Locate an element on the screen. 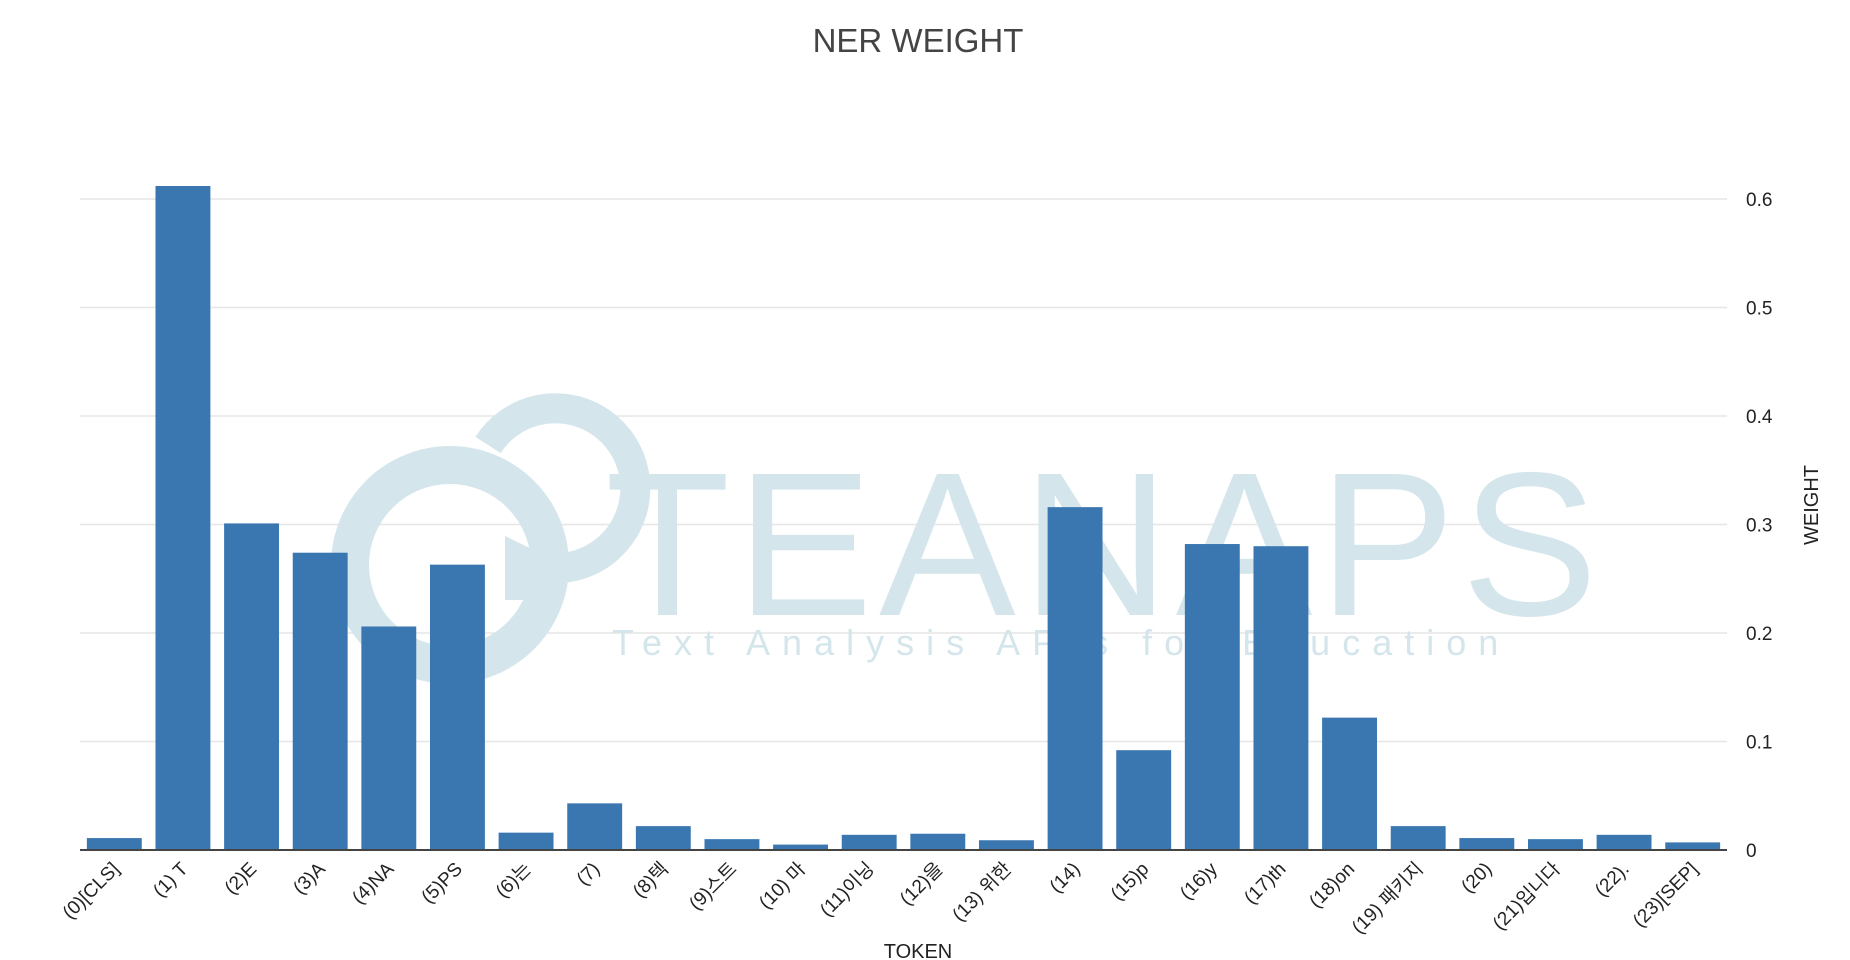 This screenshot has width=1850, height=960. at-sign-logo-icon is located at coordinates (491, 538).